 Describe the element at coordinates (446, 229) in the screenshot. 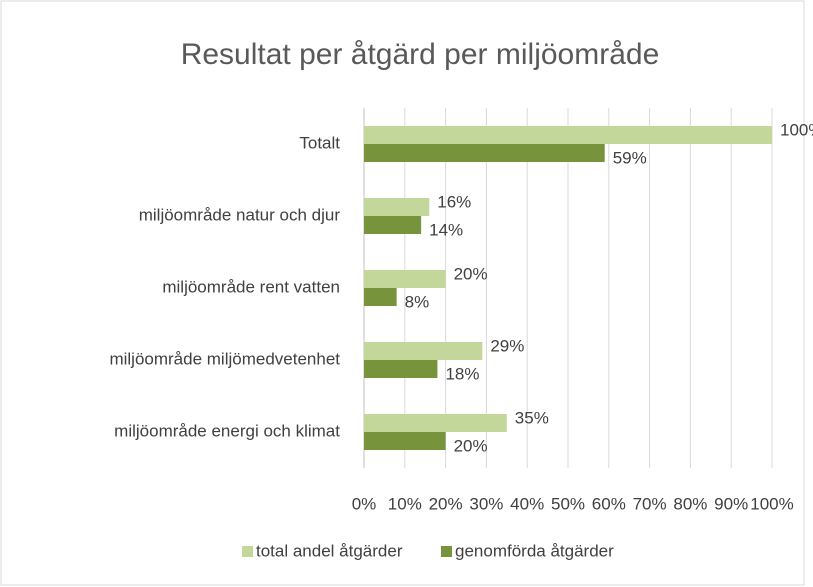

I see `data-label: 14%` at that location.